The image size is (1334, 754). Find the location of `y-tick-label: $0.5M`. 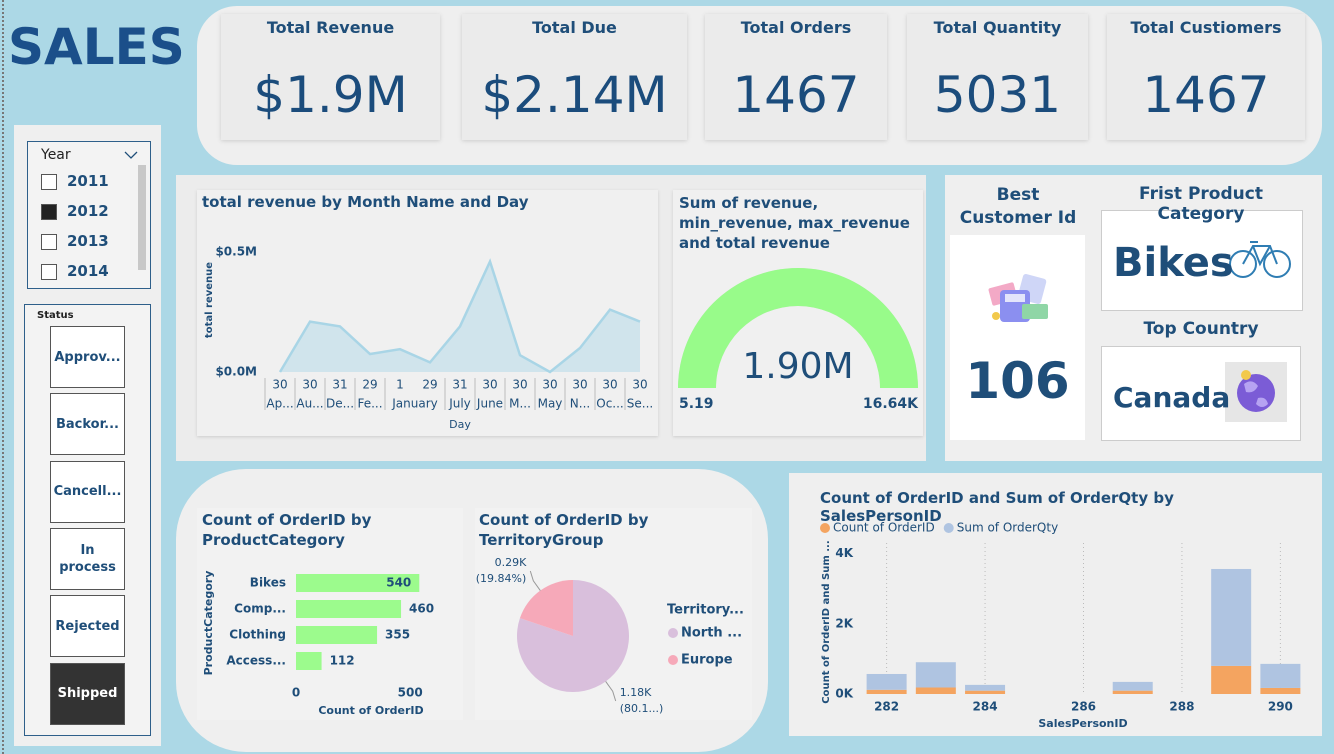

y-tick-label: $0.5M is located at coordinates (236, 252).